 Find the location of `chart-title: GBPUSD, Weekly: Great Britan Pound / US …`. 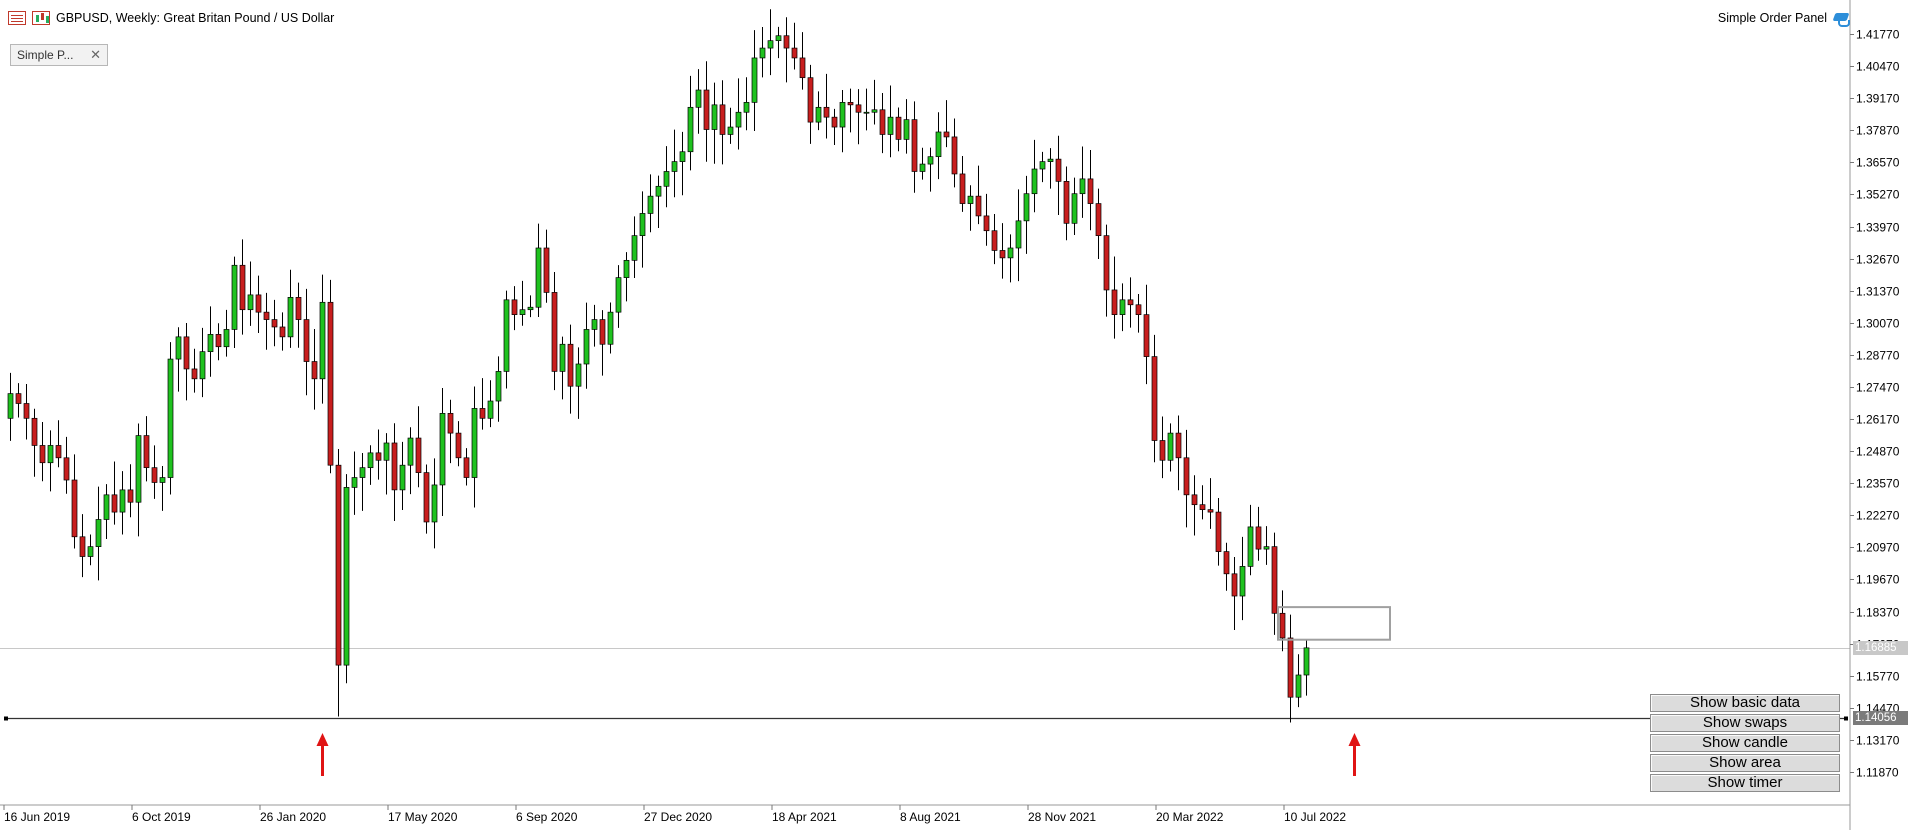

chart-title: GBPUSD, Weekly: Great Britan Pound / US … is located at coordinates (195, 18).